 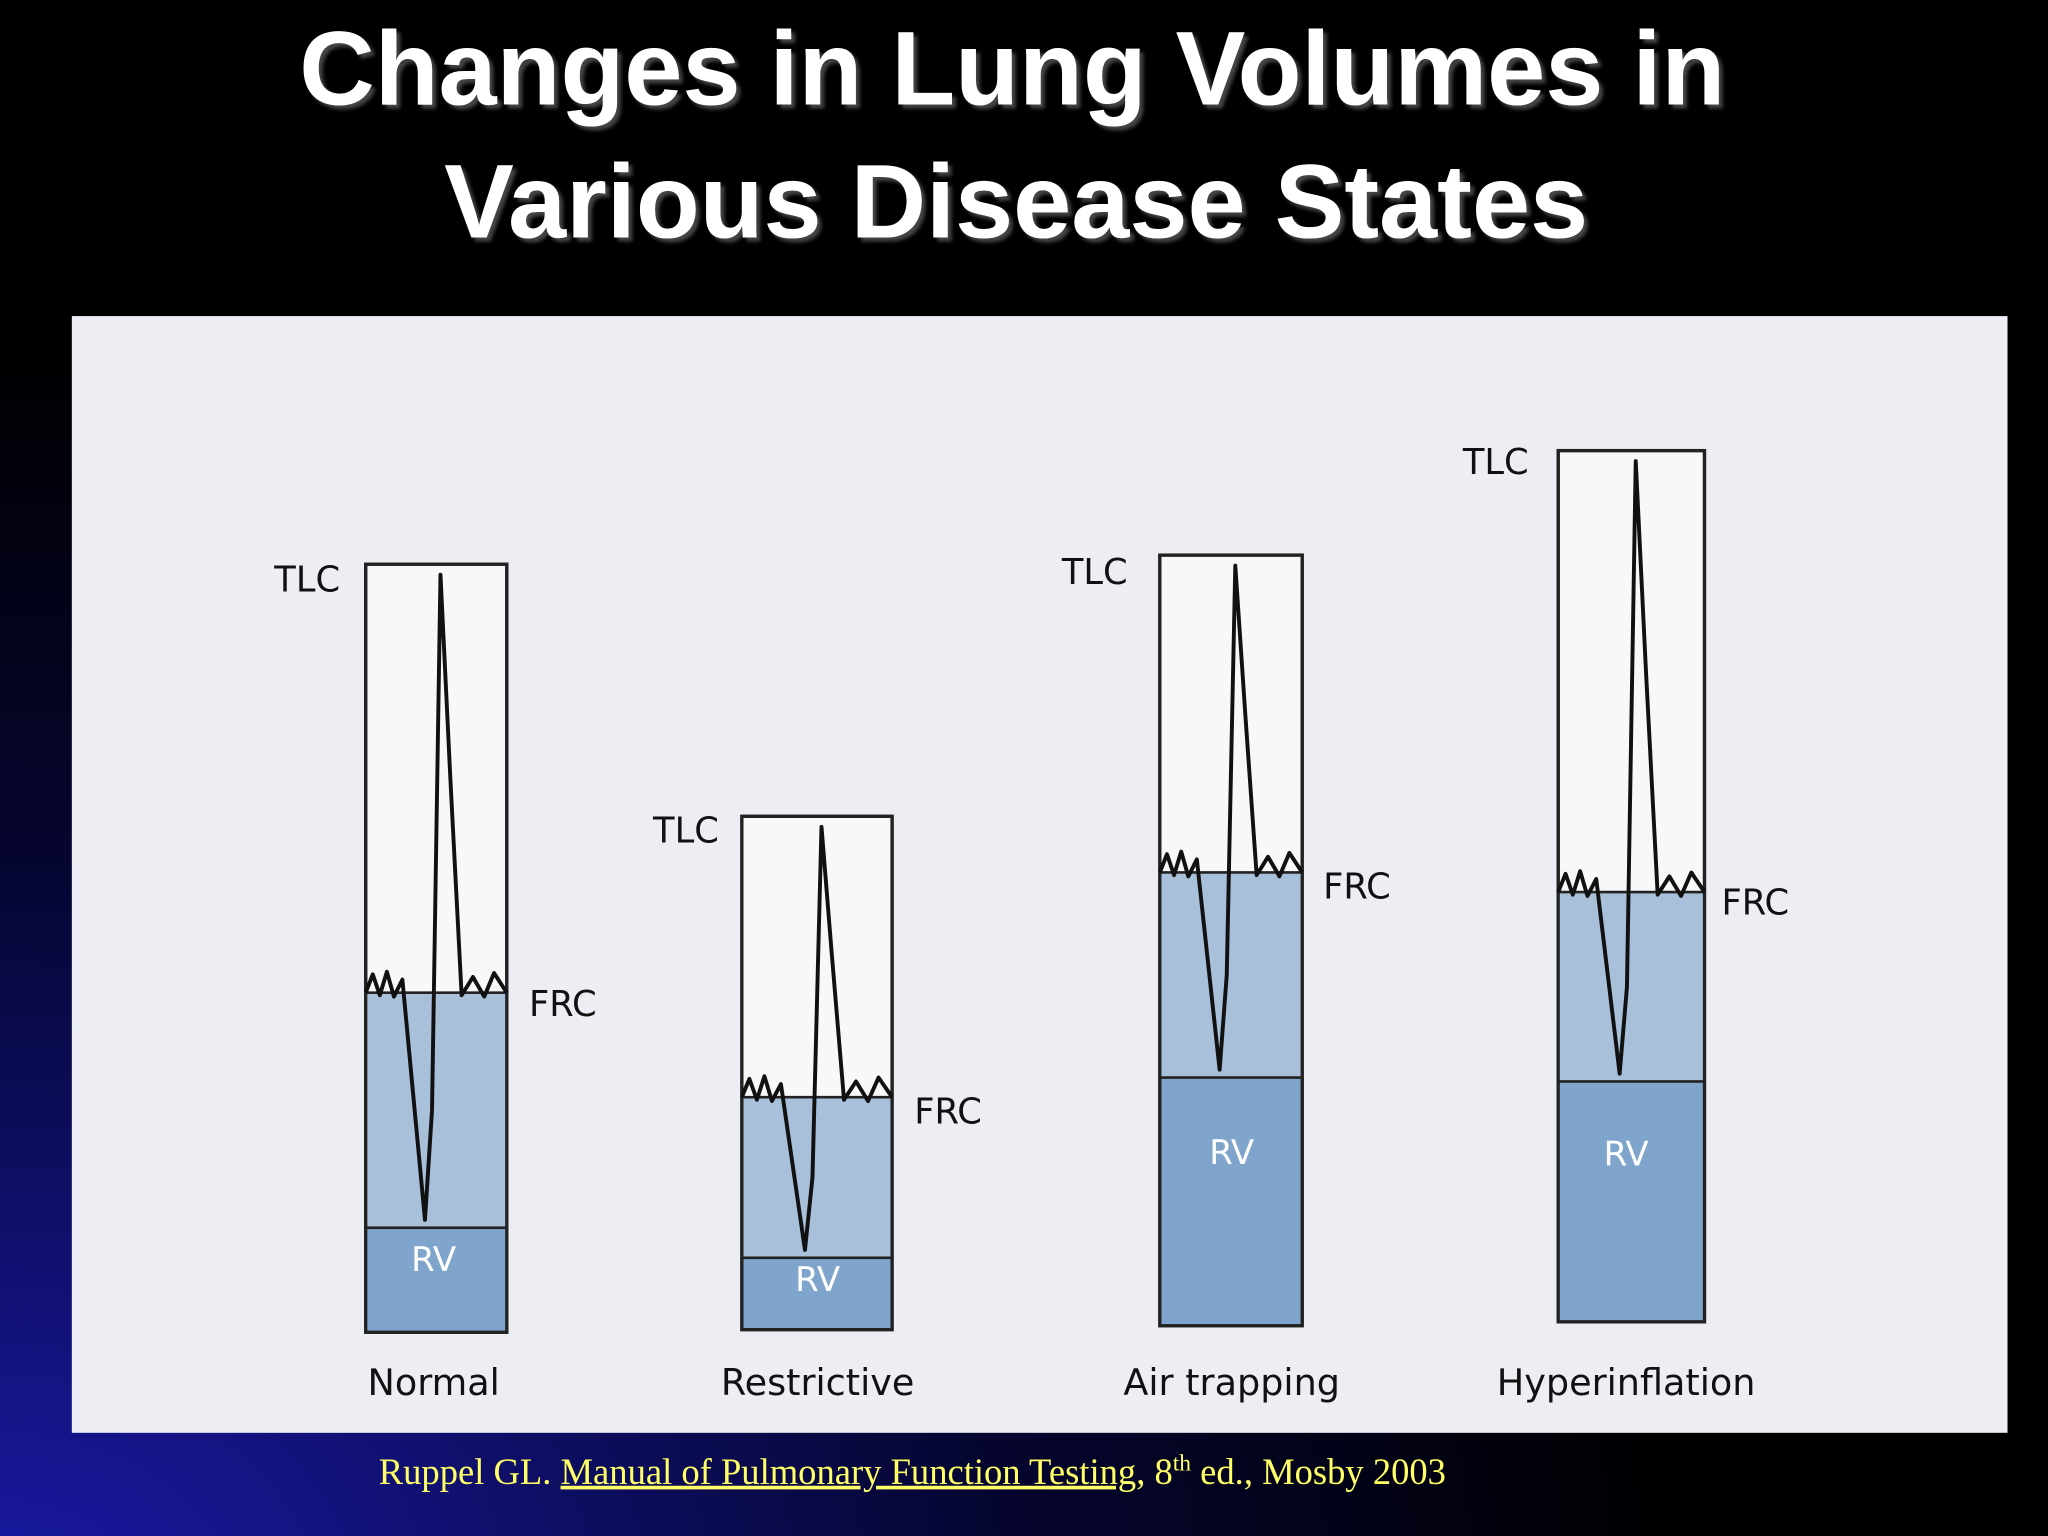 What do you see at coordinates (1182, 1464) in the screenshot?
I see `citation-superscript: th` at bounding box center [1182, 1464].